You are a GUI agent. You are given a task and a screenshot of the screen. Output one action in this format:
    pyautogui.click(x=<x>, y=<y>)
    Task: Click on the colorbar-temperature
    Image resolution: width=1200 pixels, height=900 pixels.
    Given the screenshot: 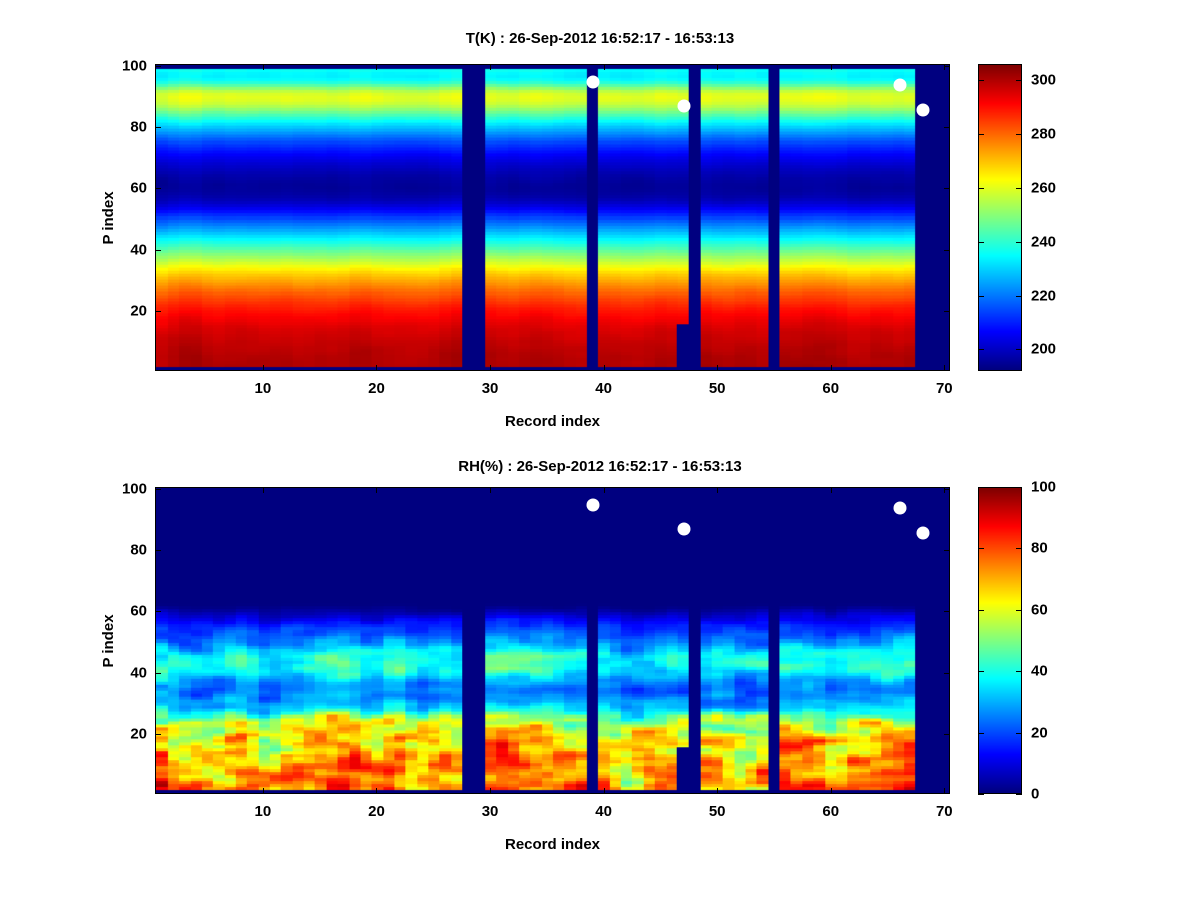 What is the action you would take?
    pyautogui.click(x=1000, y=217)
    